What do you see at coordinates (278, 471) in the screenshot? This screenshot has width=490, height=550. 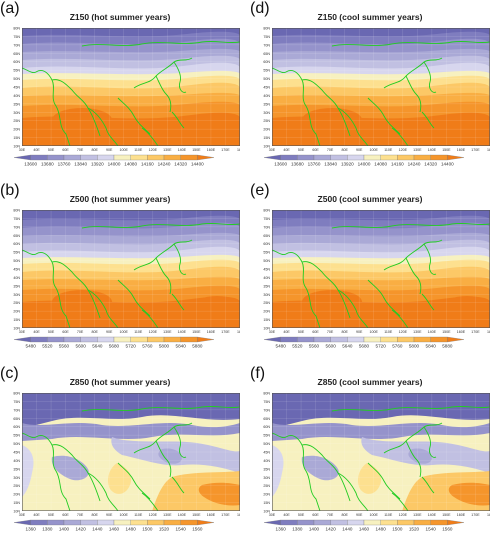 I see `contour-region` at bounding box center [278, 471].